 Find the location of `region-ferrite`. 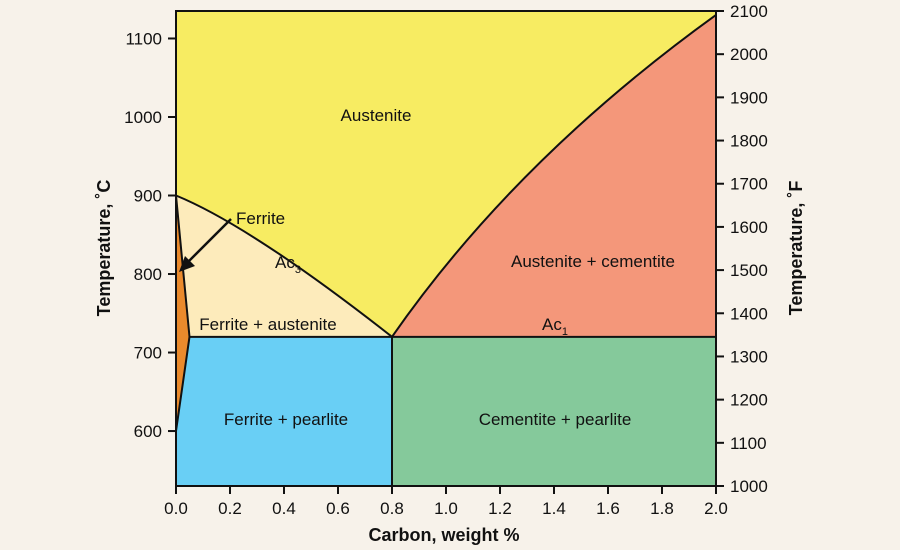

region-ferrite is located at coordinates (183, 313).